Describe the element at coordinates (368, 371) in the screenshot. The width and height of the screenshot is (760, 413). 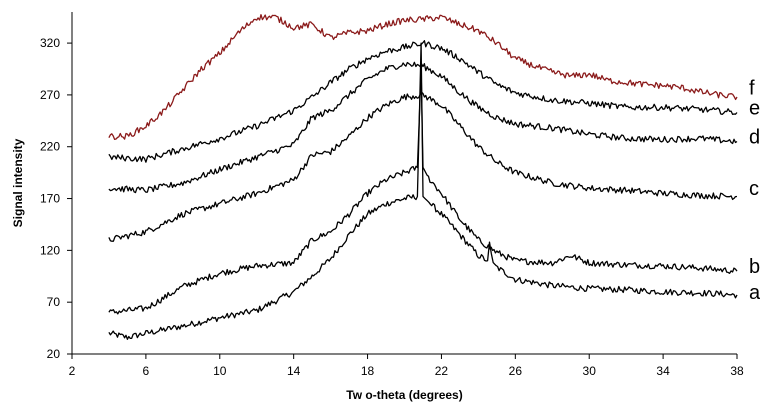
I see `x-tick-label: 18` at that location.